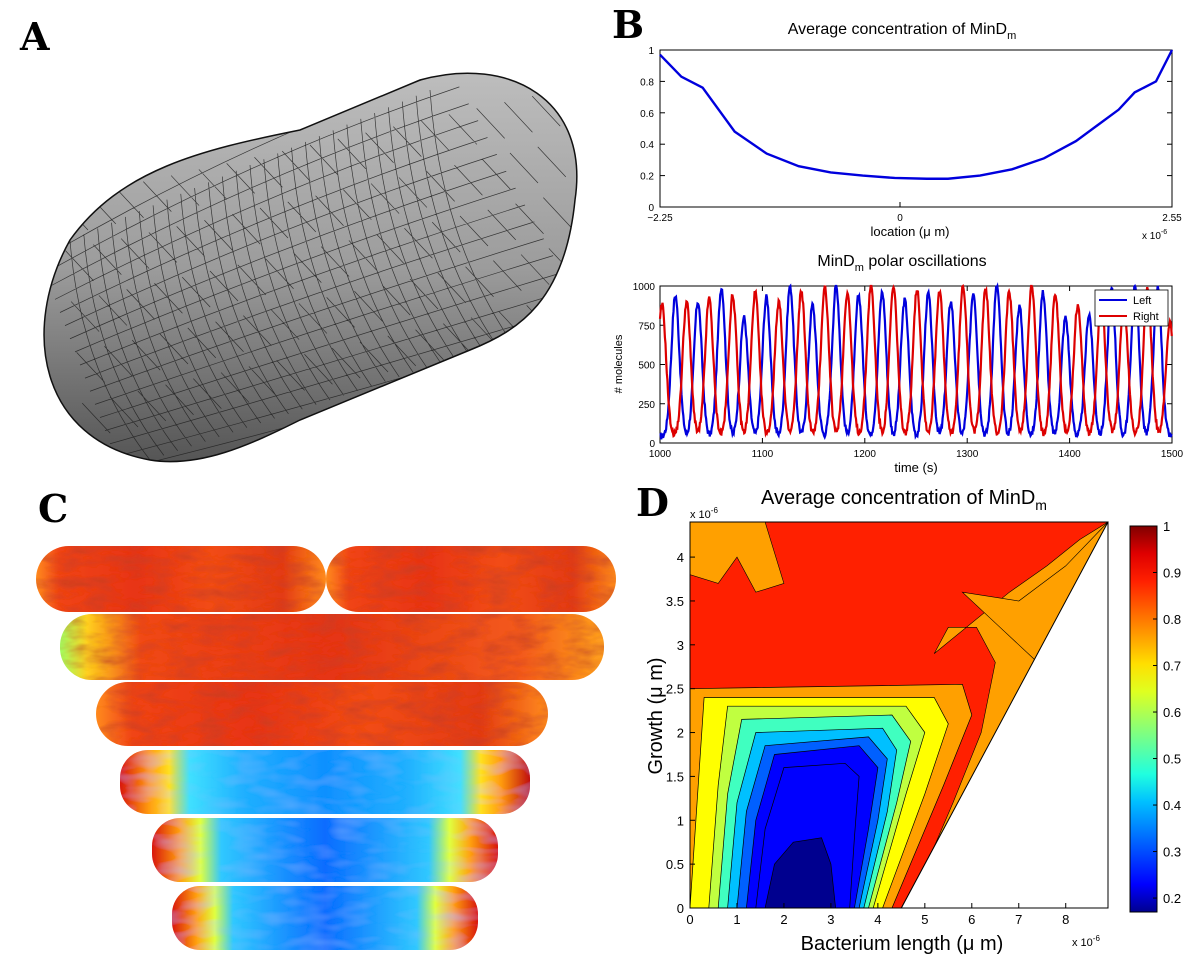 The width and height of the screenshot is (1200, 971). What do you see at coordinates (53, 508) in the screenshot?
I see `panel-letter-c: C` at bounding box center [53, 508].